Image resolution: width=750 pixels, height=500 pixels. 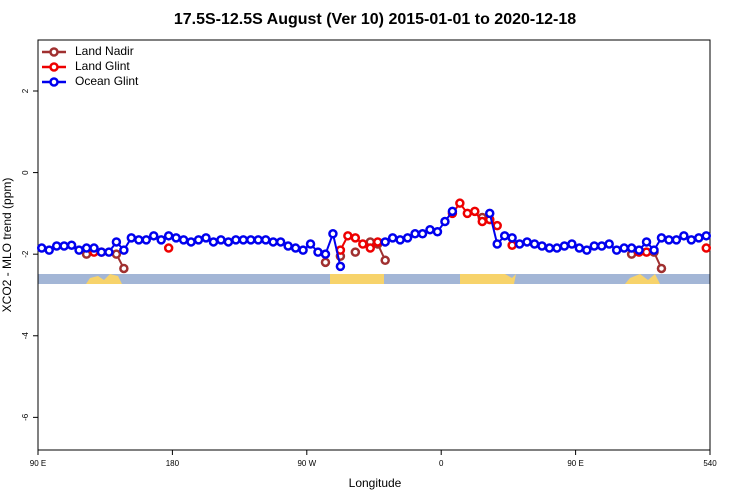 What do you see at coordinates (25, 417) in the screenshot?
I see `y-tick-label: -6` at bounding box center [25, 417].